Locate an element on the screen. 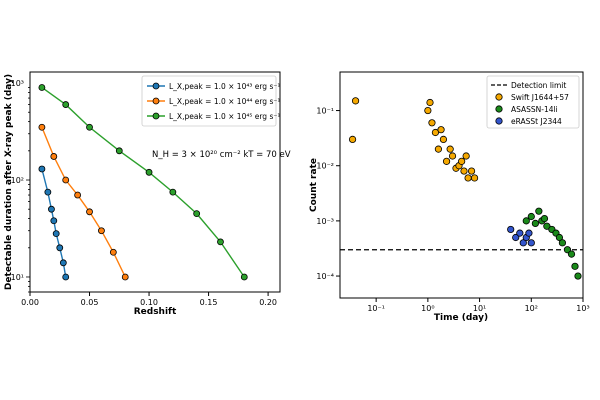 This screenshot has width=600, height=400. right-y-tick-label: 10⁻¹ is located at coordinates (325, 111).